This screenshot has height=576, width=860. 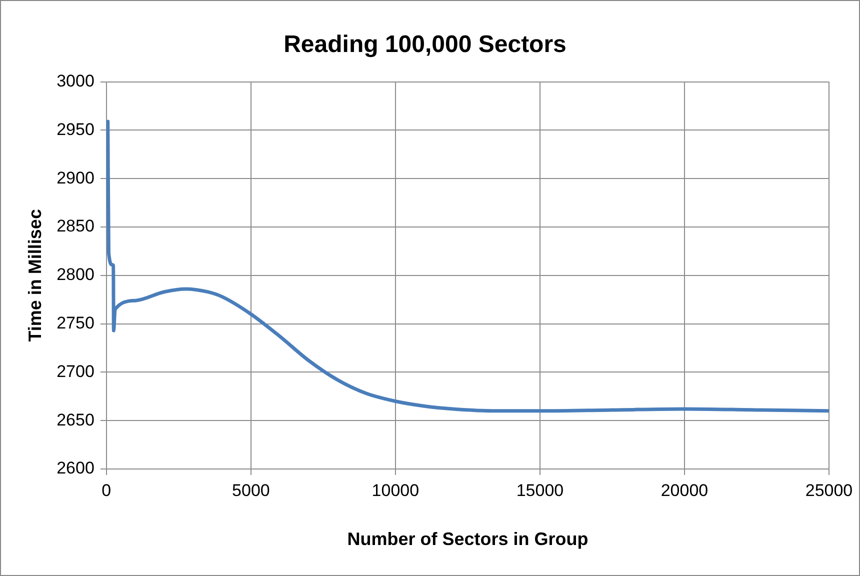 I want to click on x-tick-label: 0, so click(x=107, y=490).